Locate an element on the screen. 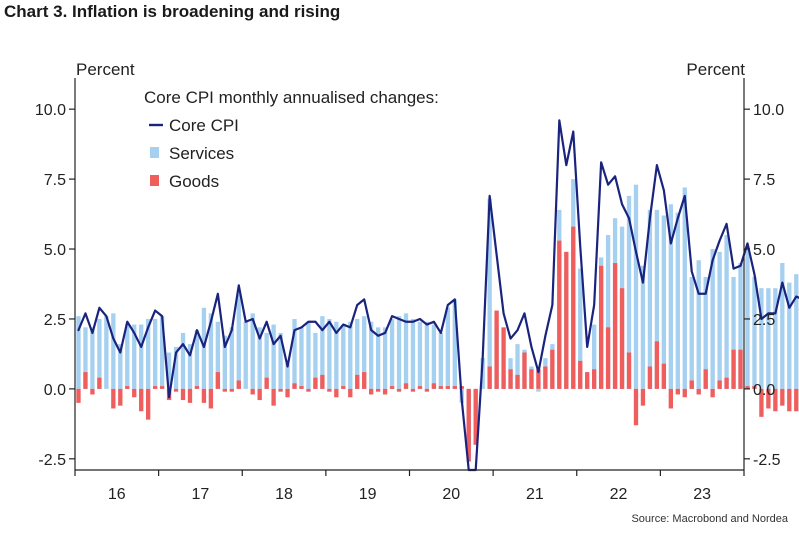 The image size is (799, 533). legend-label: Services is located at coordinates (201, 153).